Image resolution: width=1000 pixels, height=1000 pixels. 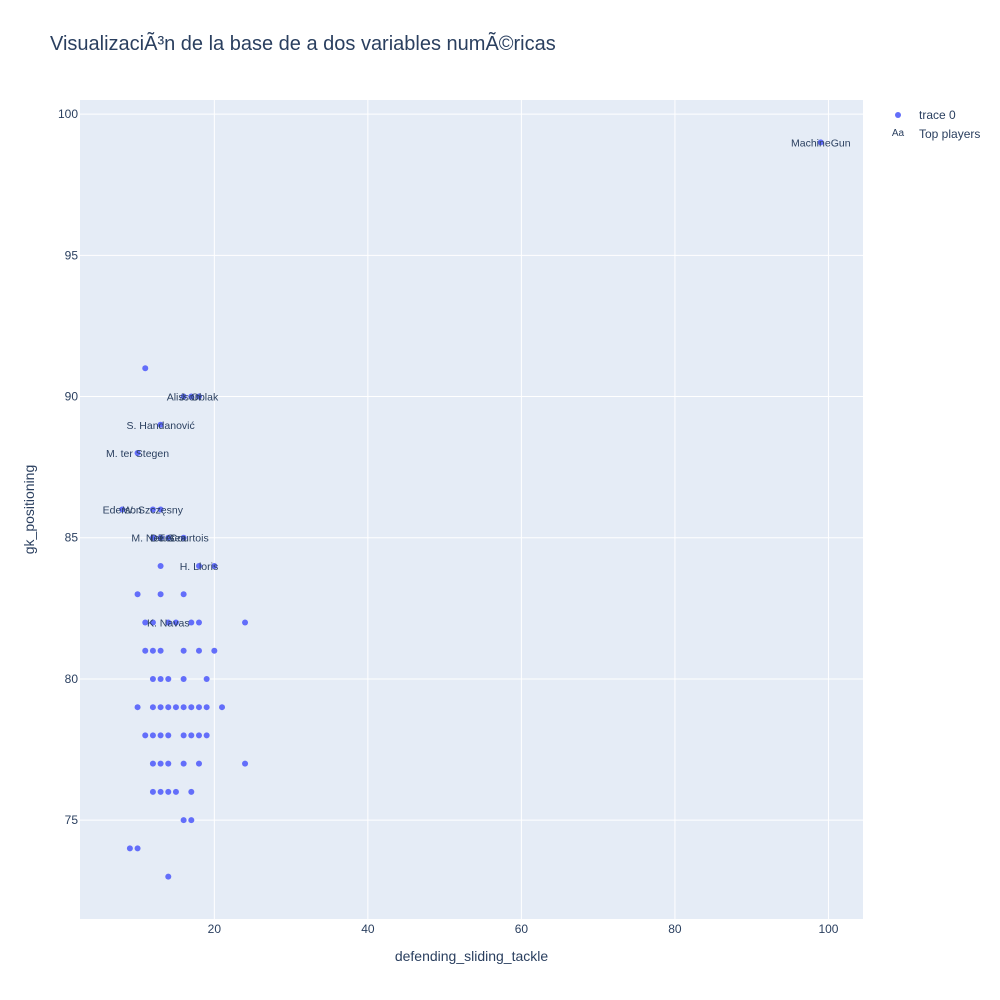 I want to click on legend-item-trace-0: trace 0, so click(x=925, y=115).